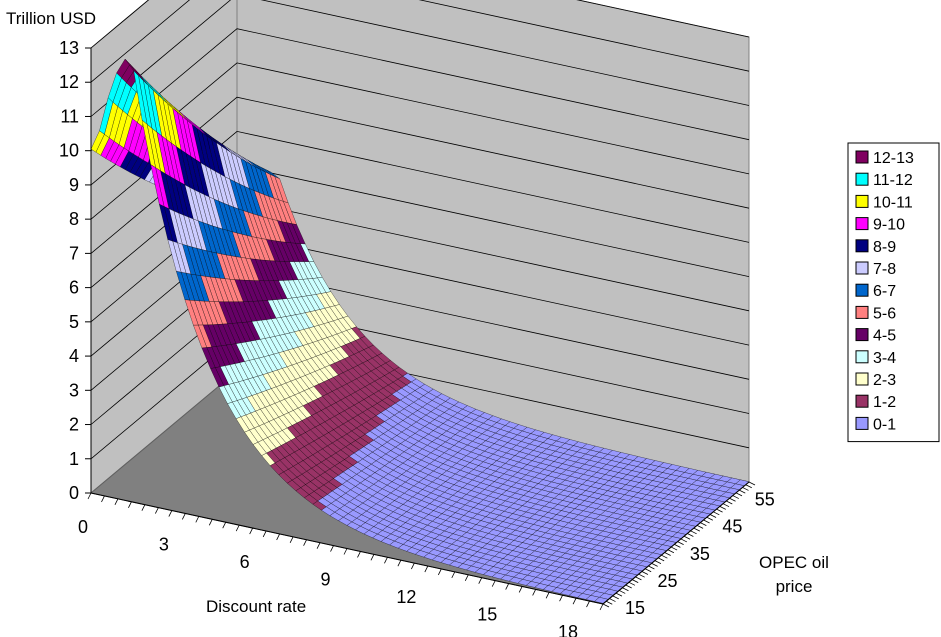  Describe the element at coordinates (74, 425) in the screenshot. I see `z-tick-label: 2` at that location.